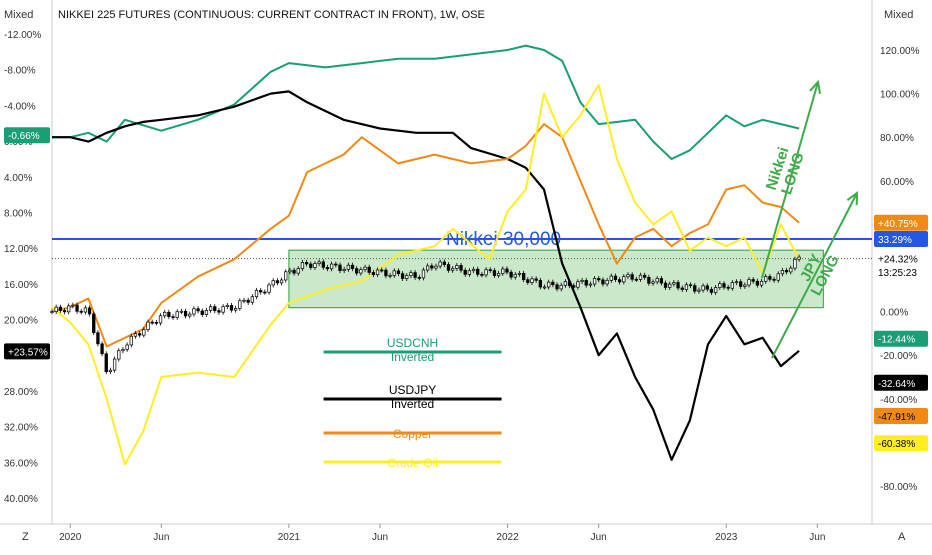 This screenshot has height=555, width=932. What do you see at coordinates (790, 180) in the screenshot?
I see `arrow-nikkei-shaft` at bounding box center [790, 180].